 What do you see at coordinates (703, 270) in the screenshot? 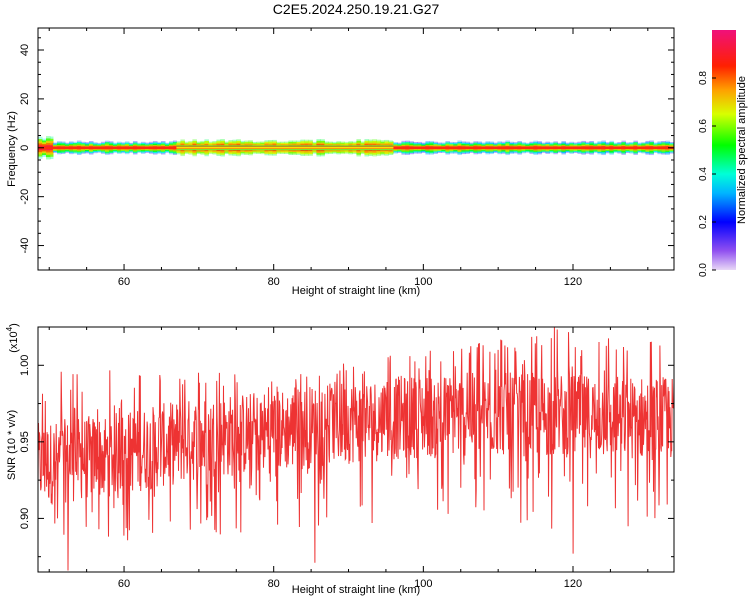
I see `colorbar-tick-label: 0.0` at bounding box center [703, 270].